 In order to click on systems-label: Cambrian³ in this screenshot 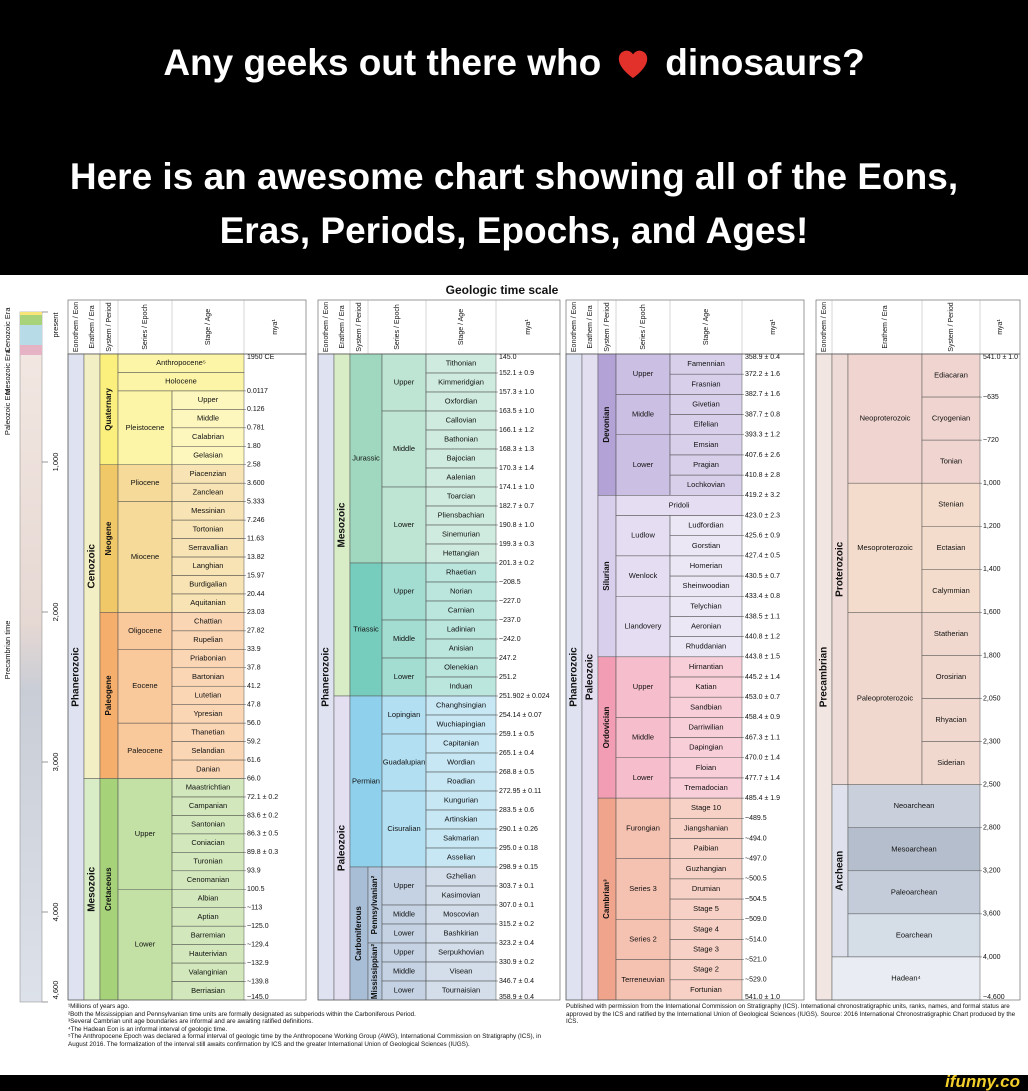, I will do `click(606, 899)`.